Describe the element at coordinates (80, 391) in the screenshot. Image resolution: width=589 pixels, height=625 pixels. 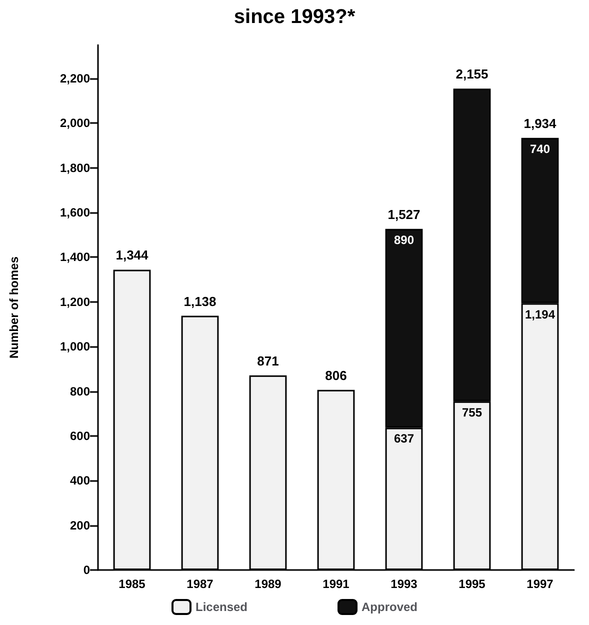
I see `y-tick-label: 800` at that location.